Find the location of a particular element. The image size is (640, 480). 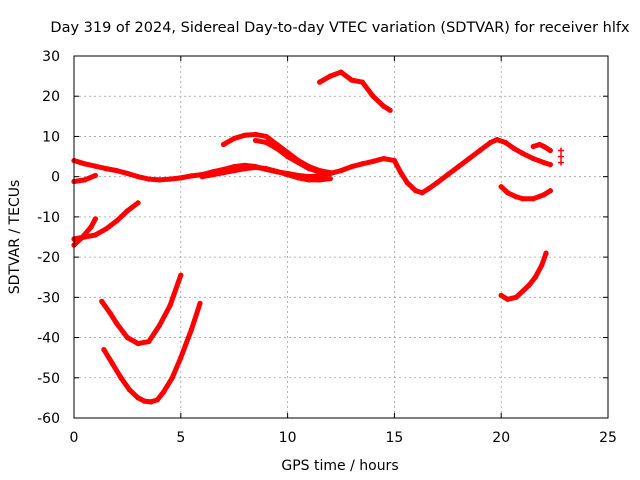

y-tick-label: 0 is located at coordinates (55, 178).